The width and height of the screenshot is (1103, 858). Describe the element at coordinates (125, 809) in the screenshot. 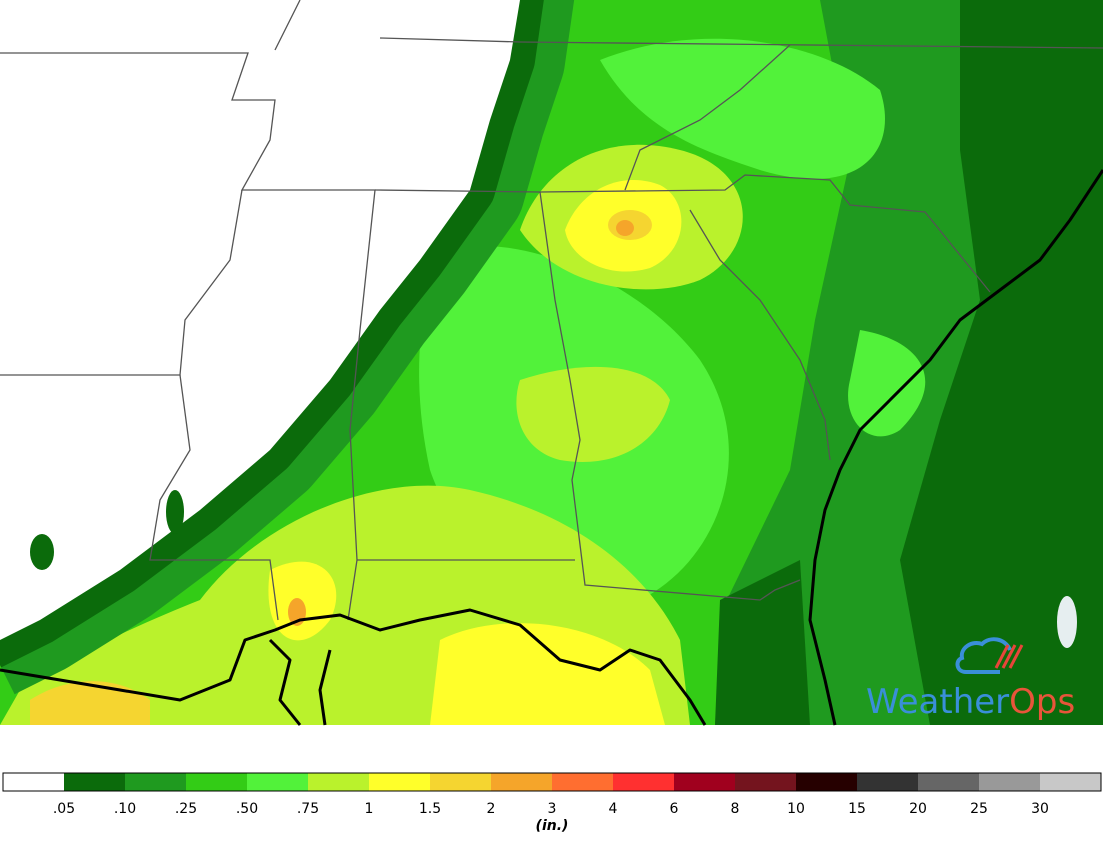

I see `legend-label: .10` at that location.